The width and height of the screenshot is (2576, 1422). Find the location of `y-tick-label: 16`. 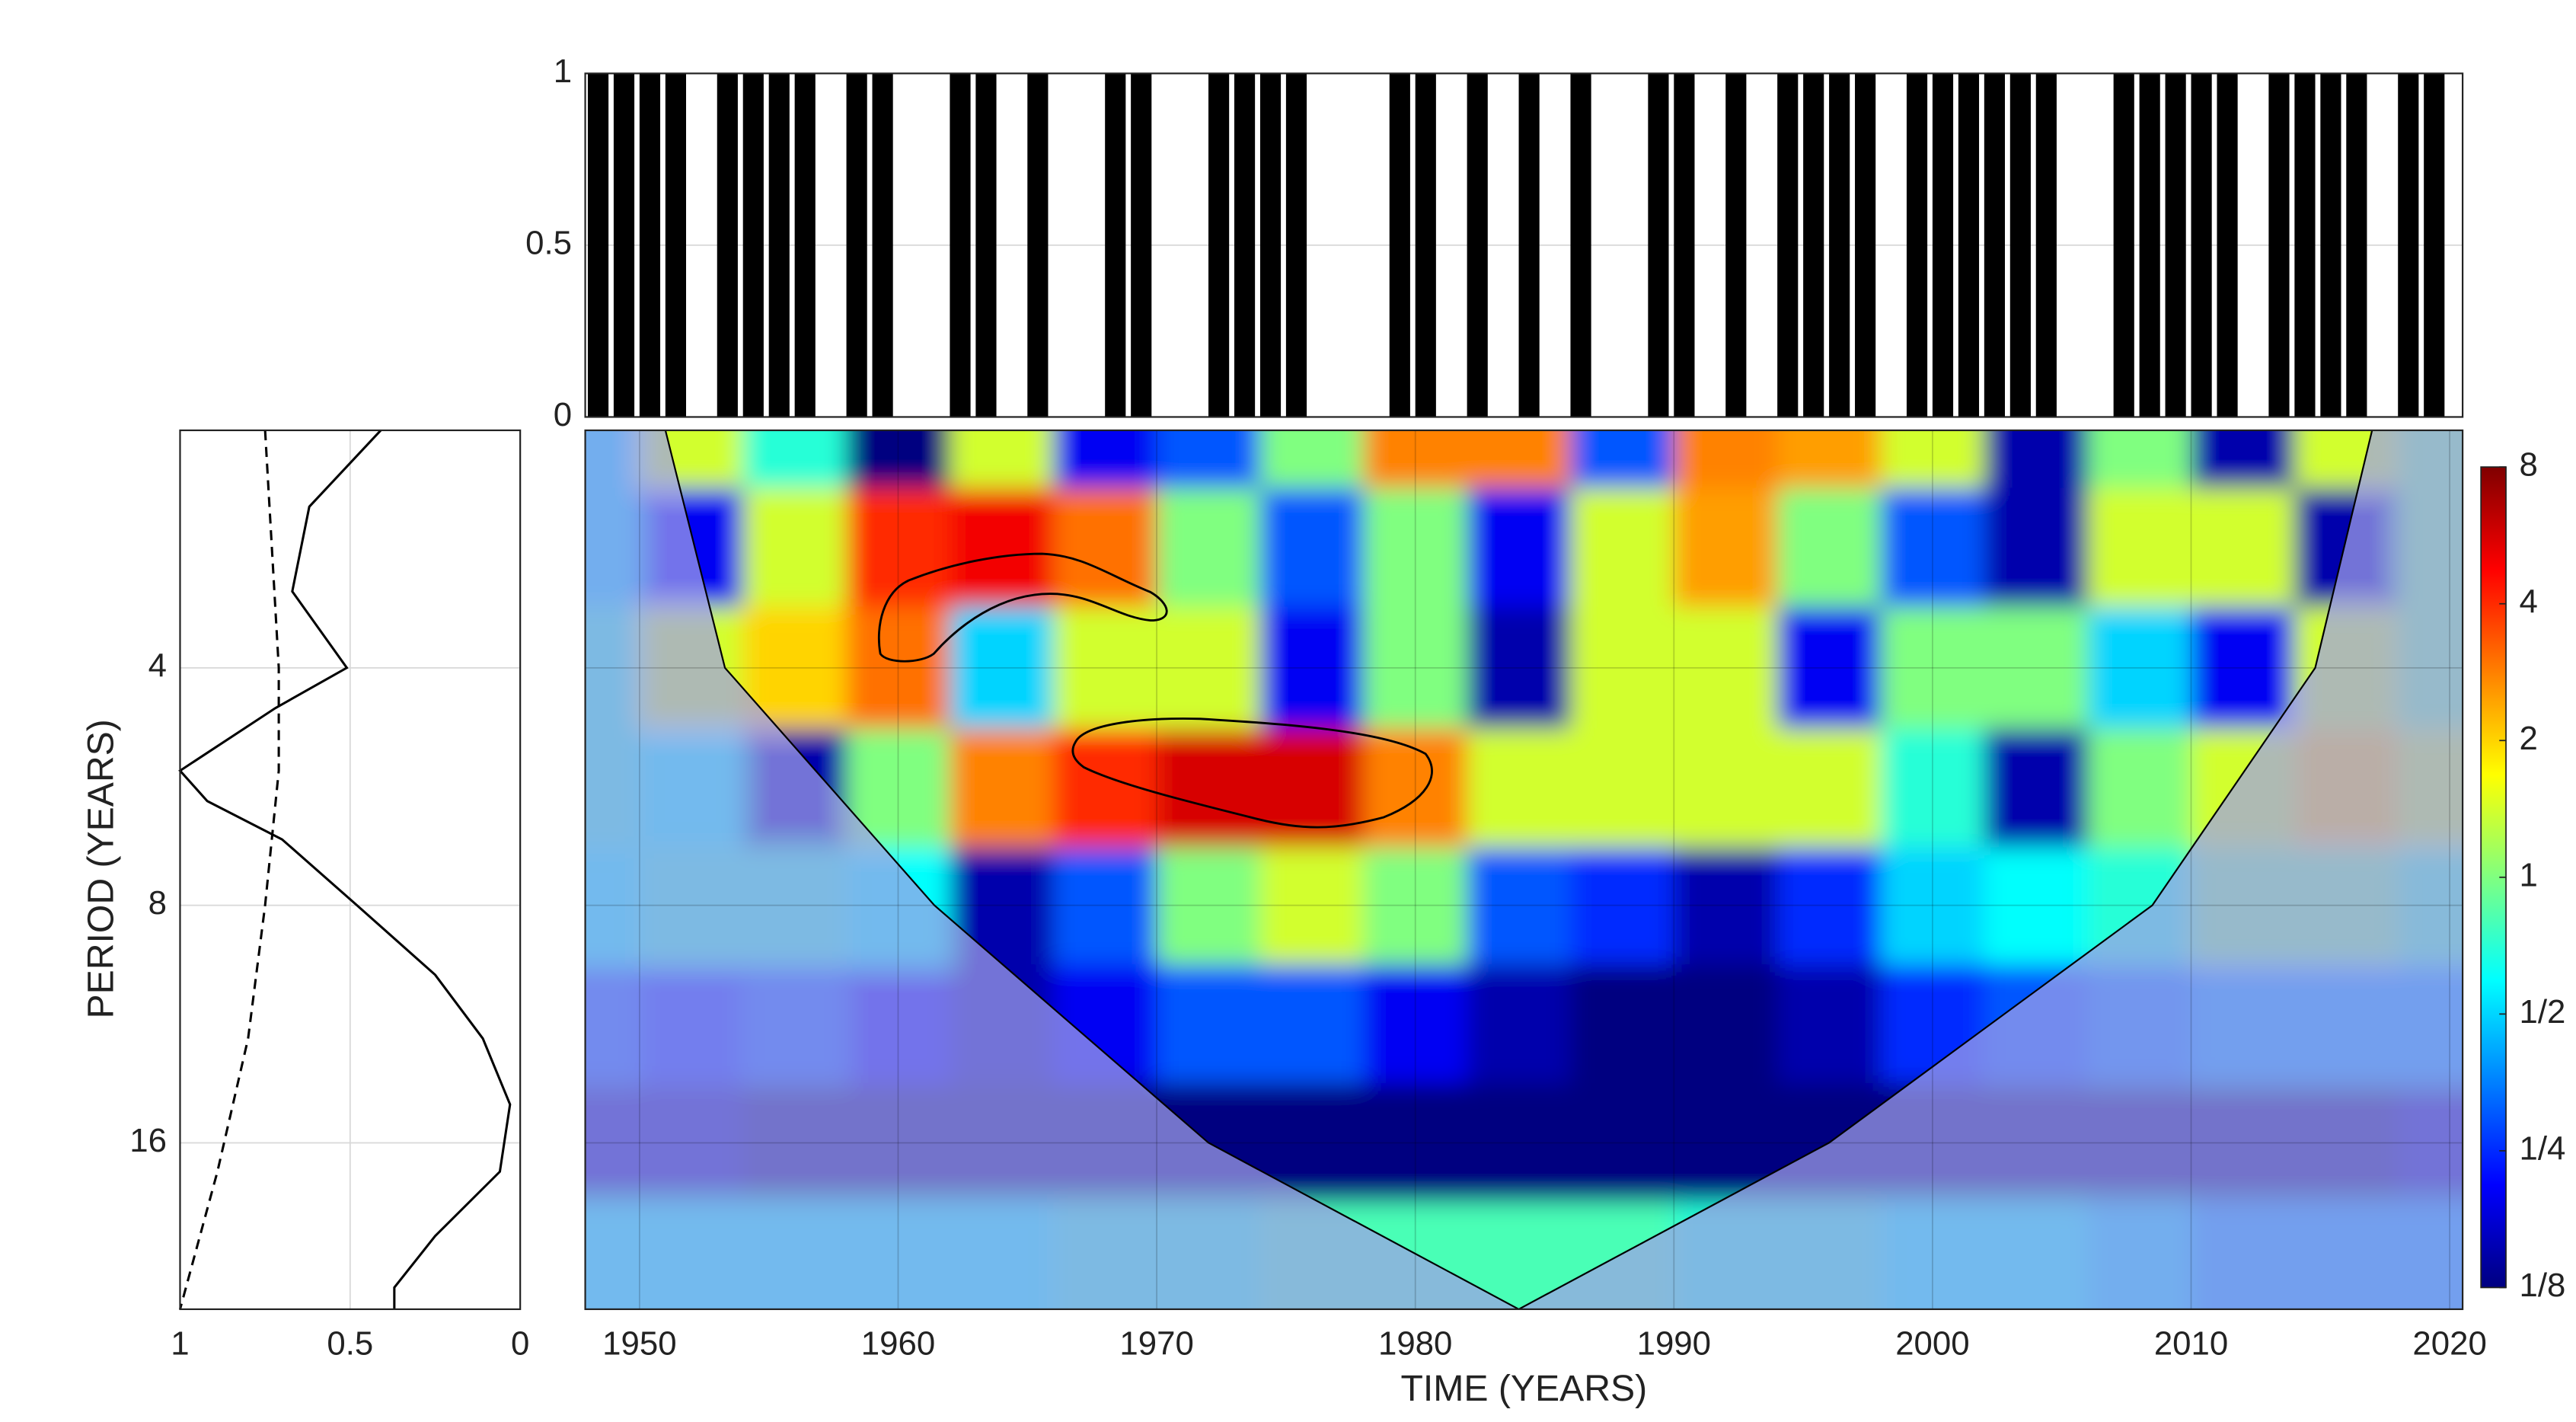

y-tick-label: 16 is located at coordinates (148, 1140).